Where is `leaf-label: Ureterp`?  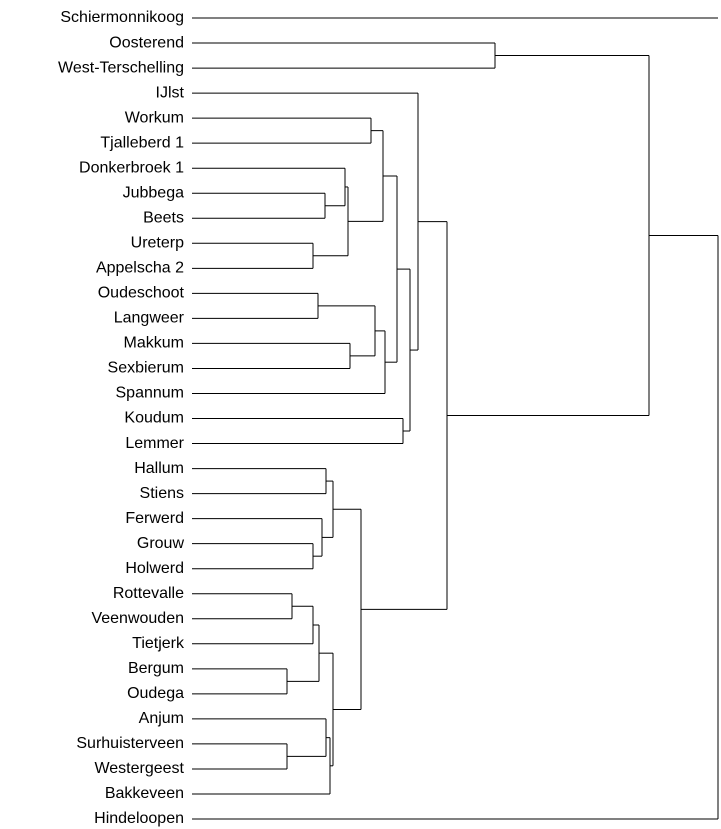
leaf-label: Ureterp is located at coordinates (157, 243).